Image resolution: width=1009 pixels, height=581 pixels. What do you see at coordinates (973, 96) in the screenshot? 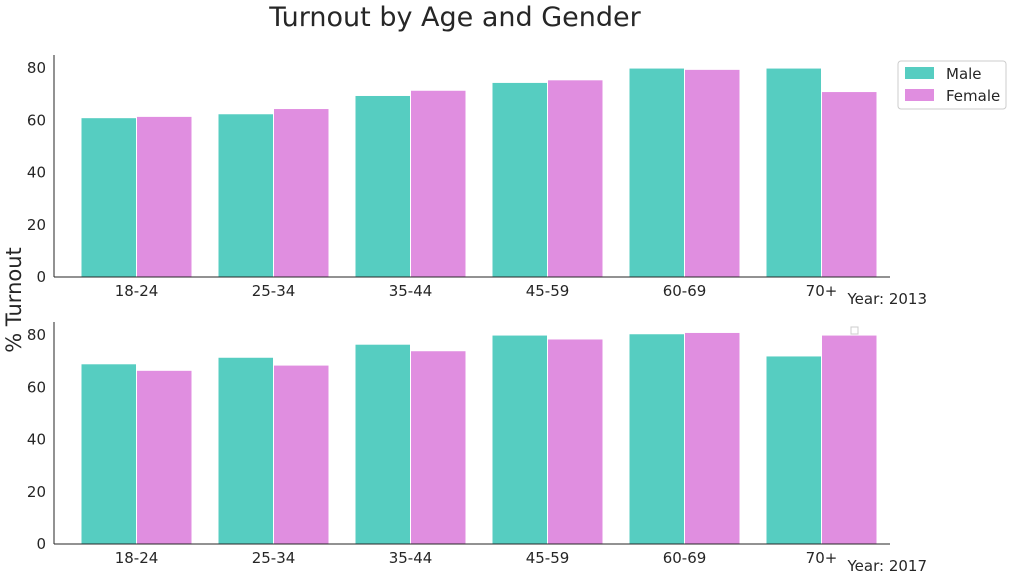
I see `legend-label-female: Female` at bounding box center [973, 96].